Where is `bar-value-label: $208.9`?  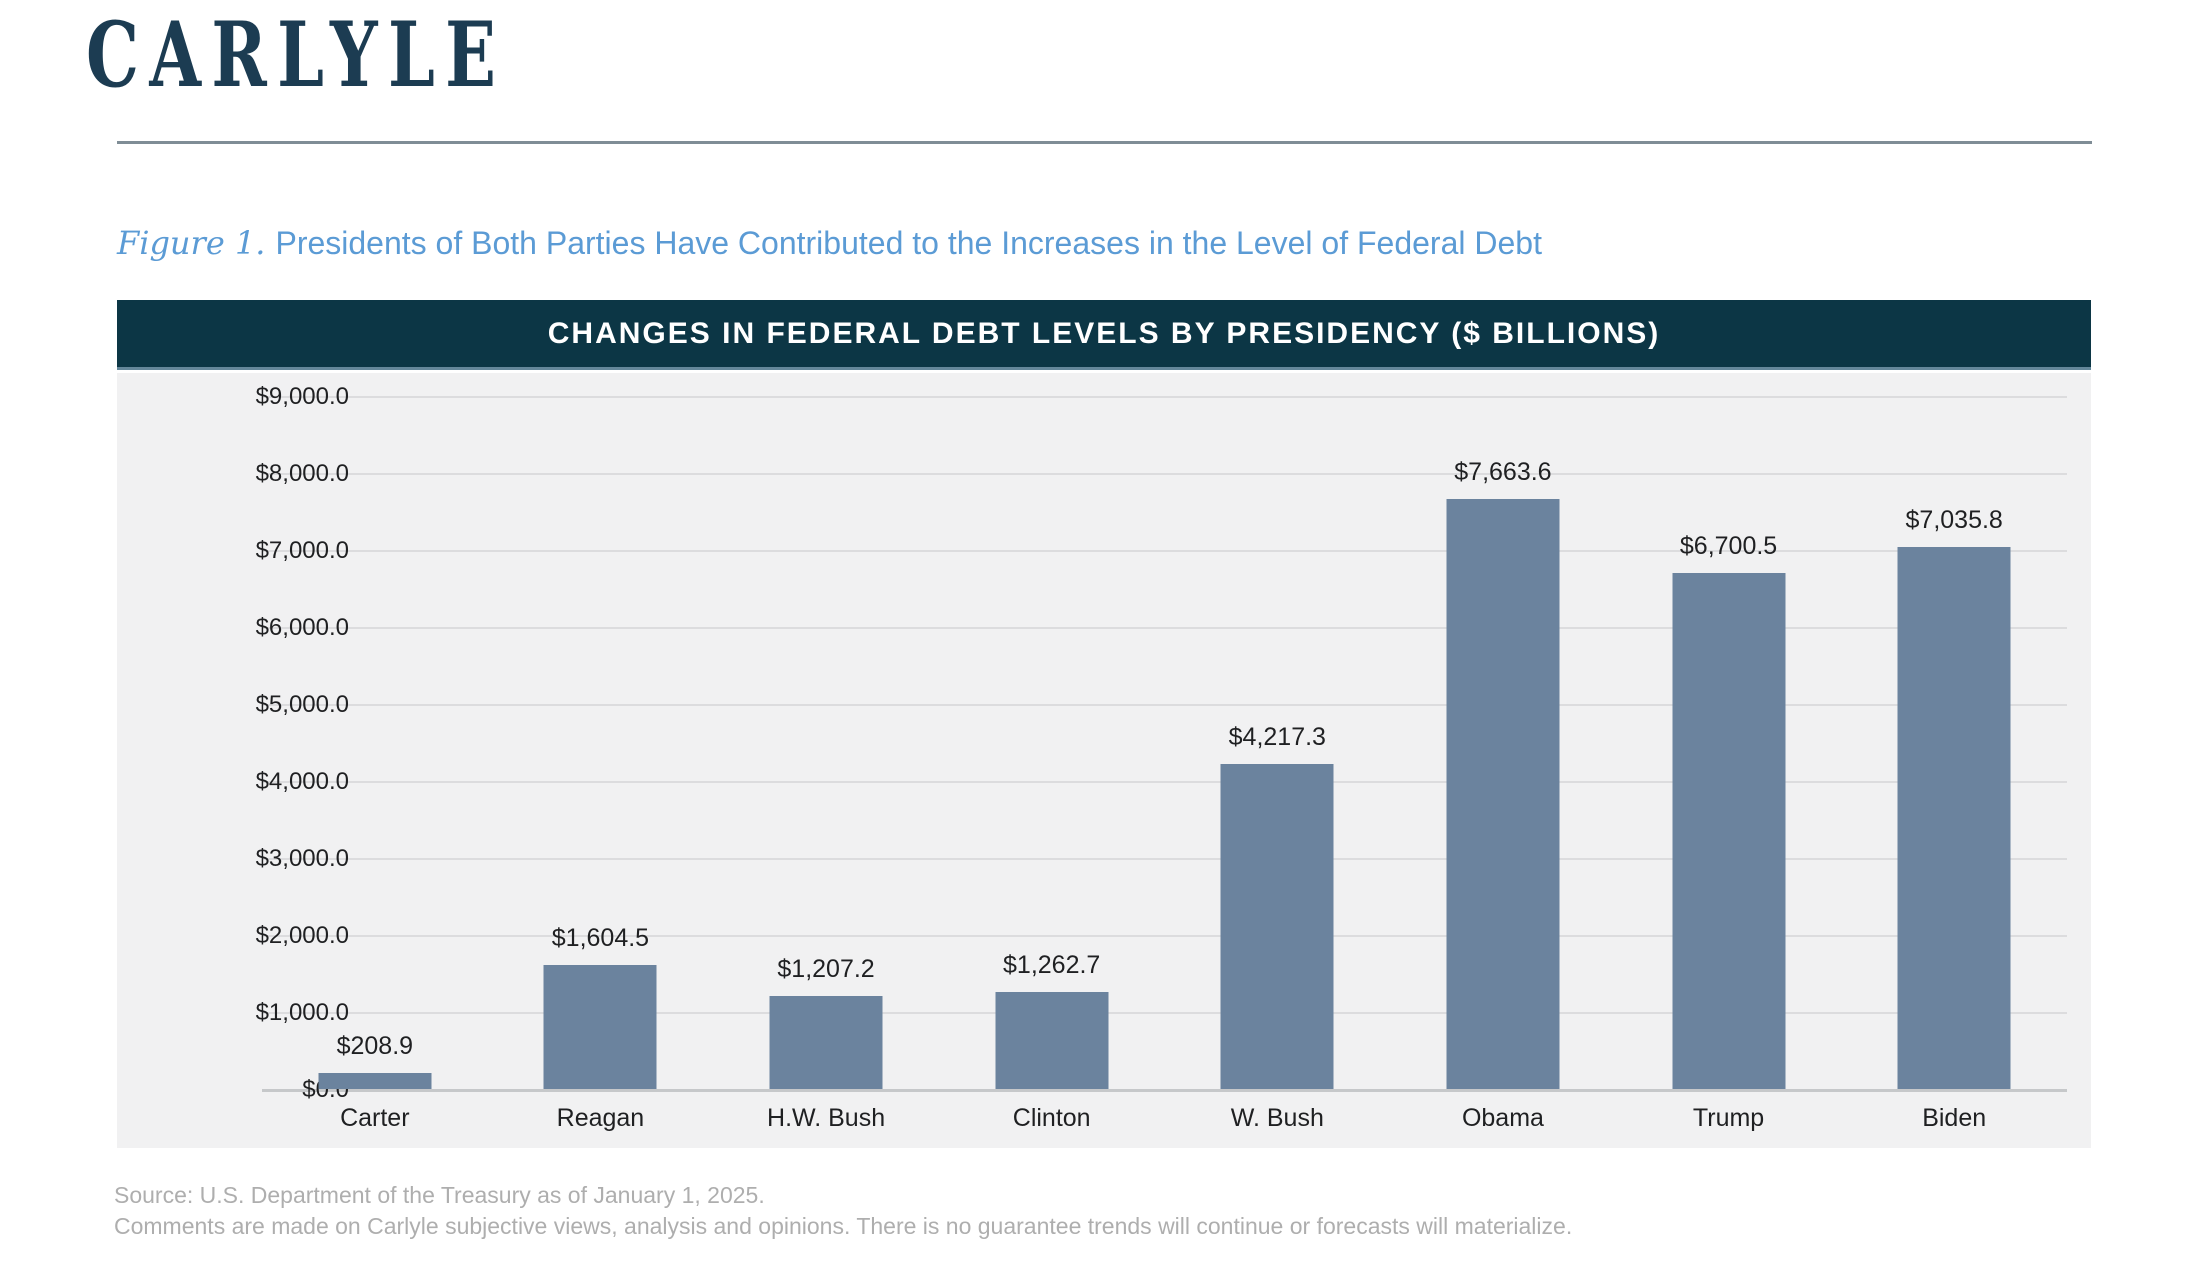
bar-value-label: $208.9 is located at coordinates (375, 1045).